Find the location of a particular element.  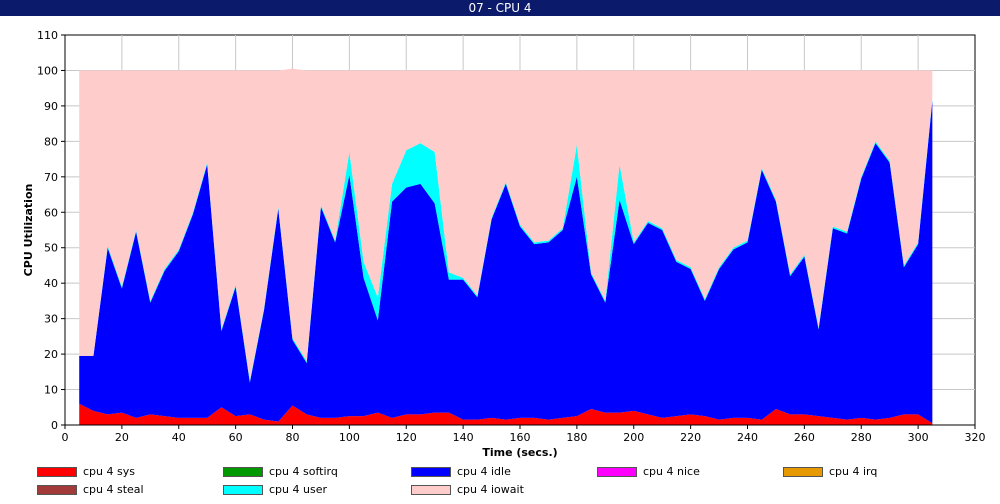

legend-item: cpu 4 idle is located at coordinates (461, 473).